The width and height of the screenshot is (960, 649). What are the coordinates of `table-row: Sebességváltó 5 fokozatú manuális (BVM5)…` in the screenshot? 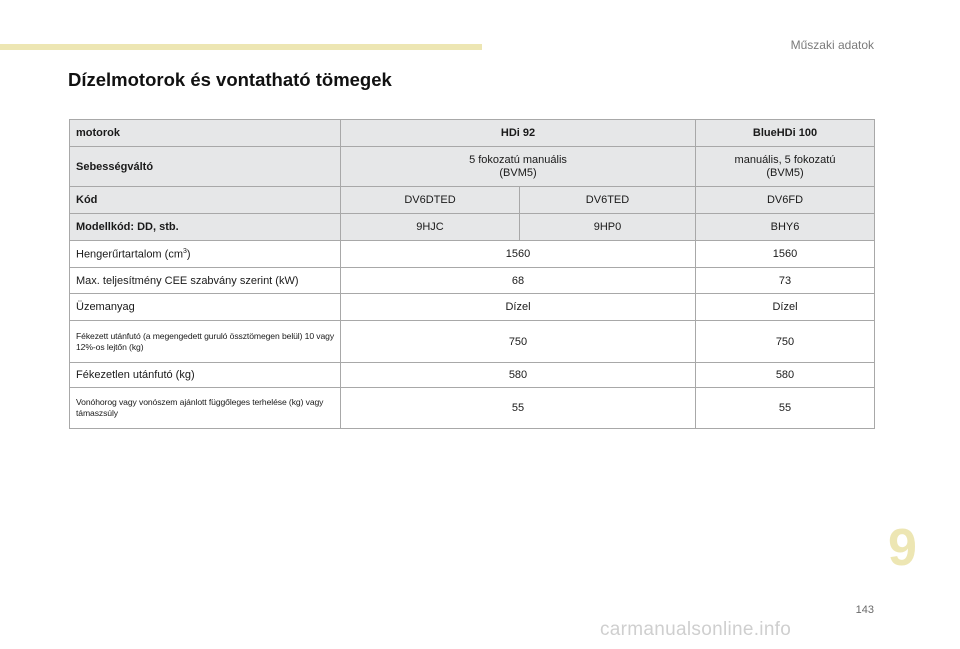 It's located at (472, 166).